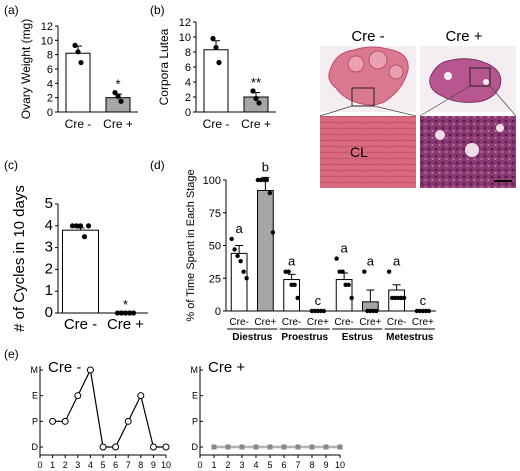 The height and width of the screenshot is (471, 520). Describe the element at coordinates (325, 465) in the screenshot. I see `x-tick-label: 9` at that location.